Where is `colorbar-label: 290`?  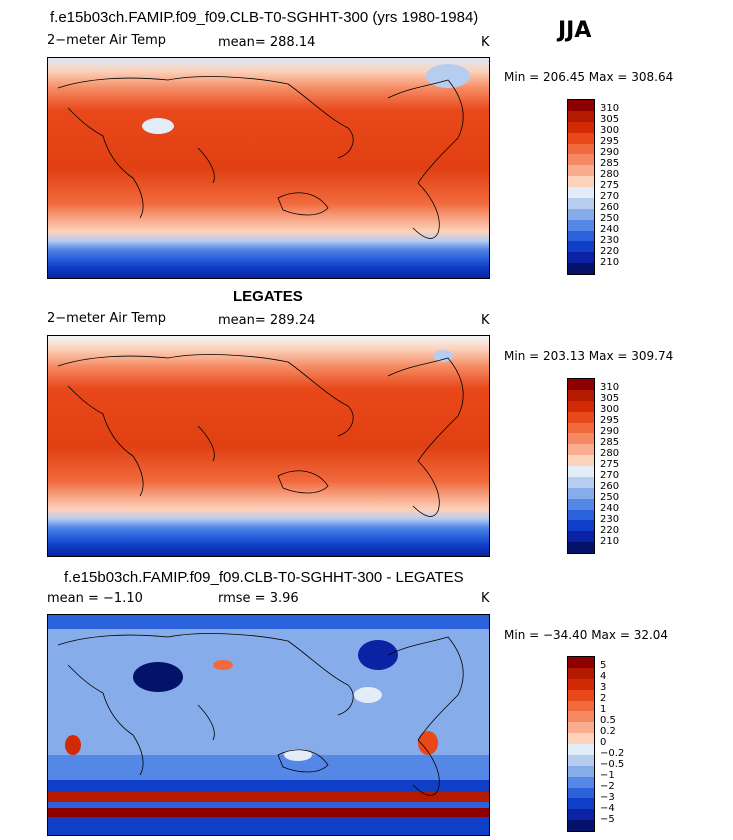 colorbar-label: 290 is located at coordinates (610, 431).